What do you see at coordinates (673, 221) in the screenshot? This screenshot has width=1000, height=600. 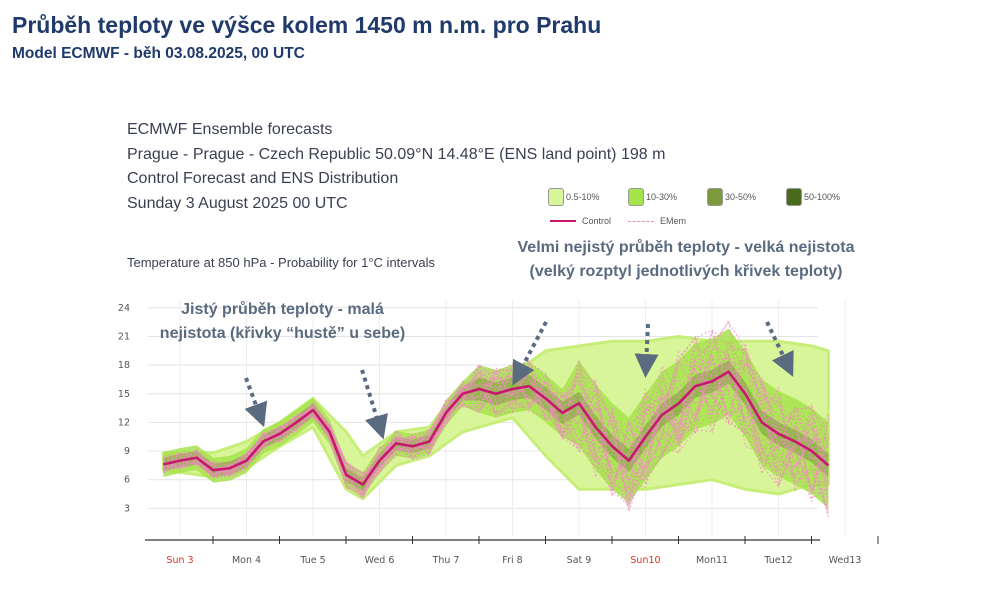 I see `legend-label: EMem` at bounding box center [673, 221].